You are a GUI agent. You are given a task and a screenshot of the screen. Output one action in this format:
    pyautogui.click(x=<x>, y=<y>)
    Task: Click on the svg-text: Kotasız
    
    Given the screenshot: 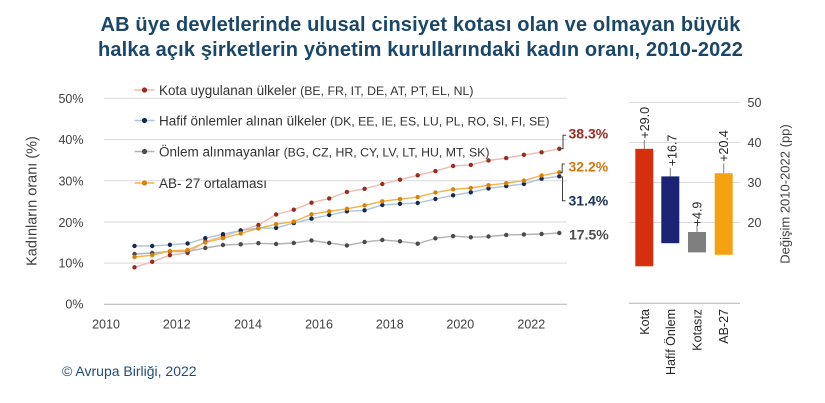 What is the action you would take?
    pyautogui.click(x=698, y=330)
    